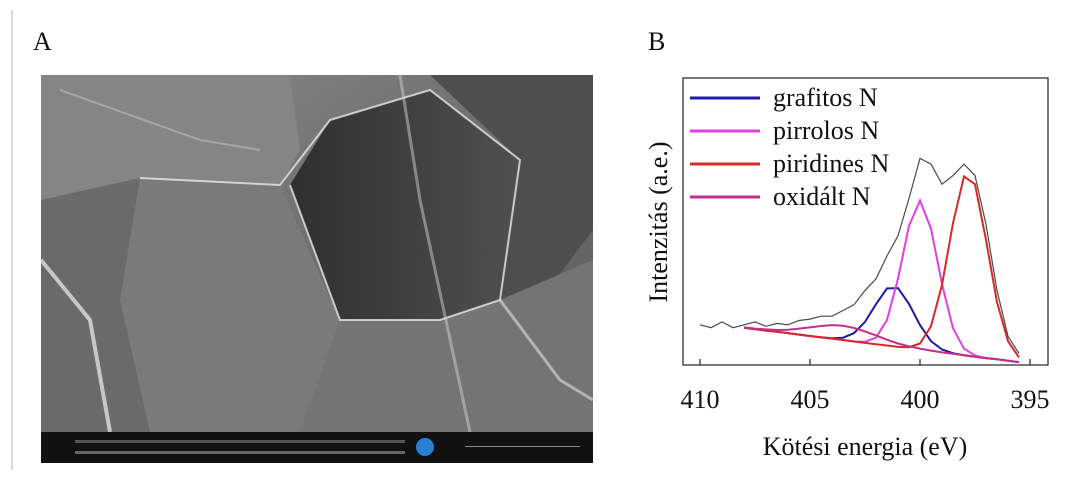 This screenshot has height=485, width=1073. I want to click on panel-label: B, so click(656, 41).